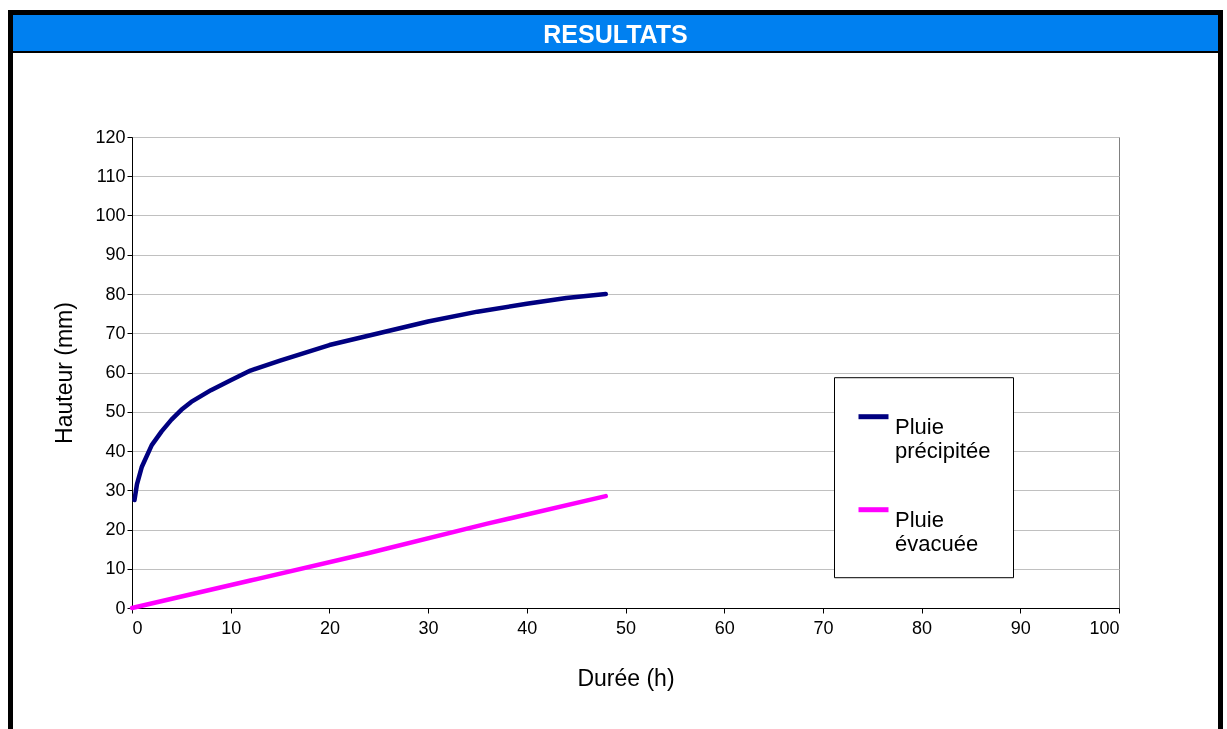  Describe the element at coordinates (922, 627) in the screenshot. I see `x-tick-label: 80` at that location.